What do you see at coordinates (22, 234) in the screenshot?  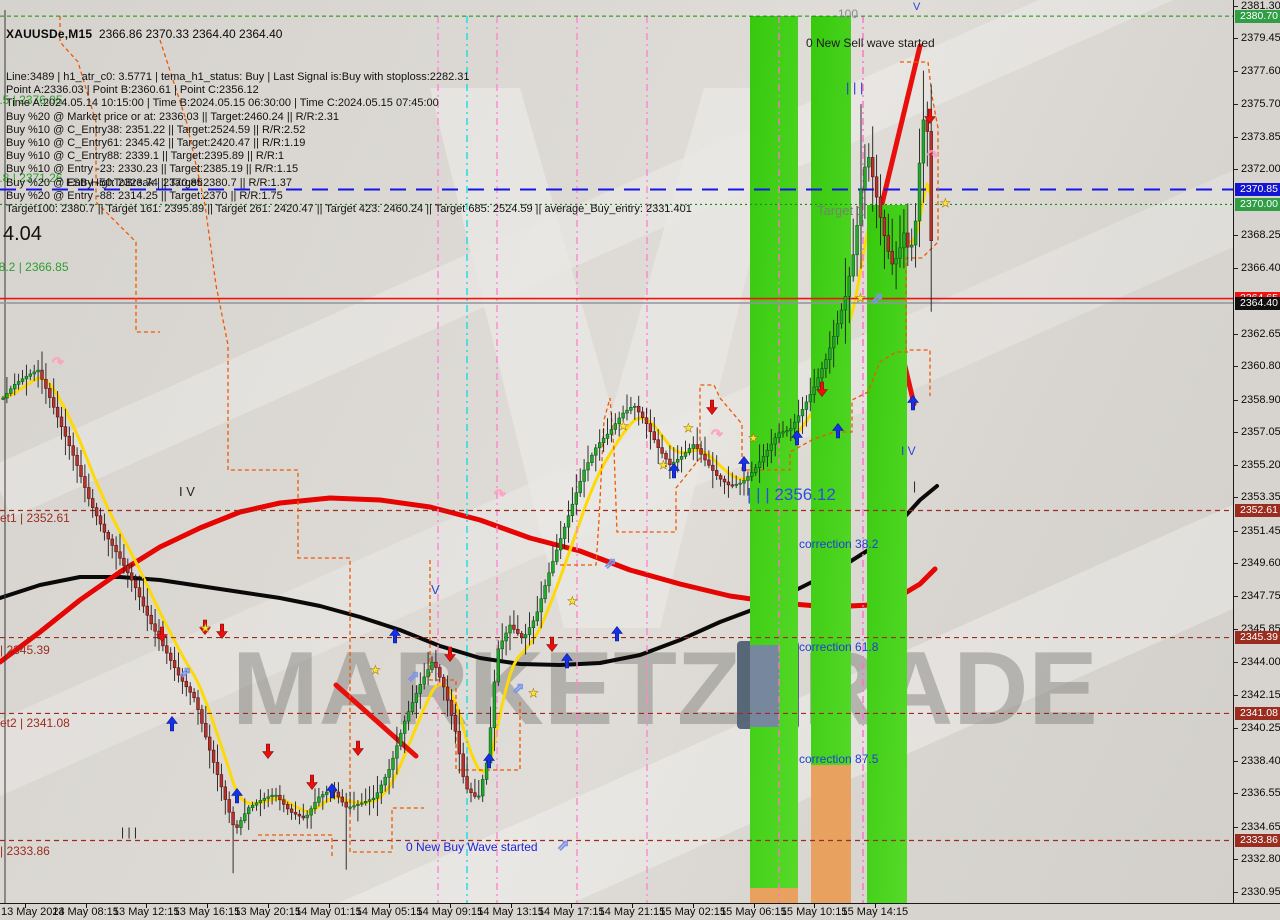 I see `level-label: 4.04` at bounding box center [22, 234].